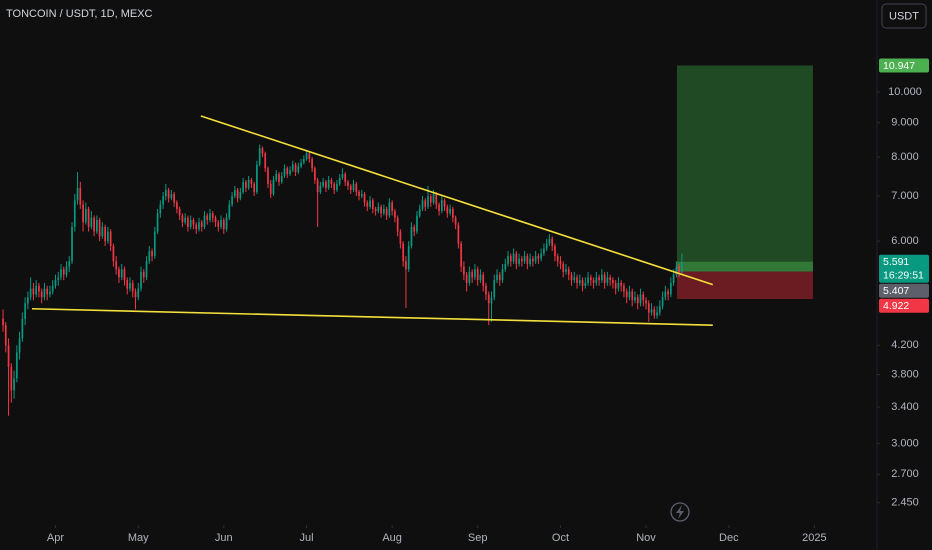 The image size is (932, 550). I want to click on x-tick-label: May, so click(138, 538).